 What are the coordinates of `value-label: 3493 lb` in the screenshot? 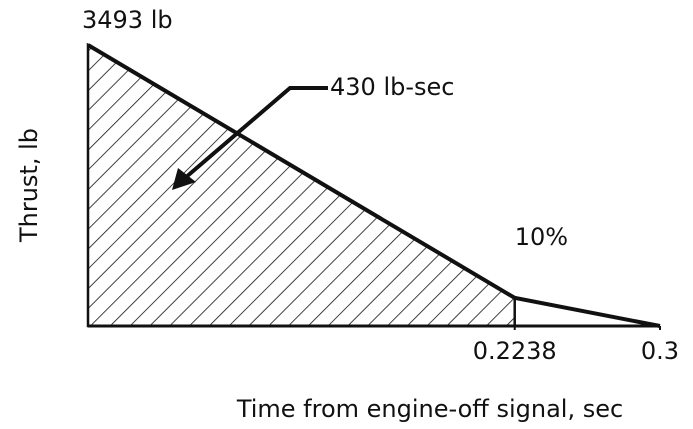 It's located at (127, 20).